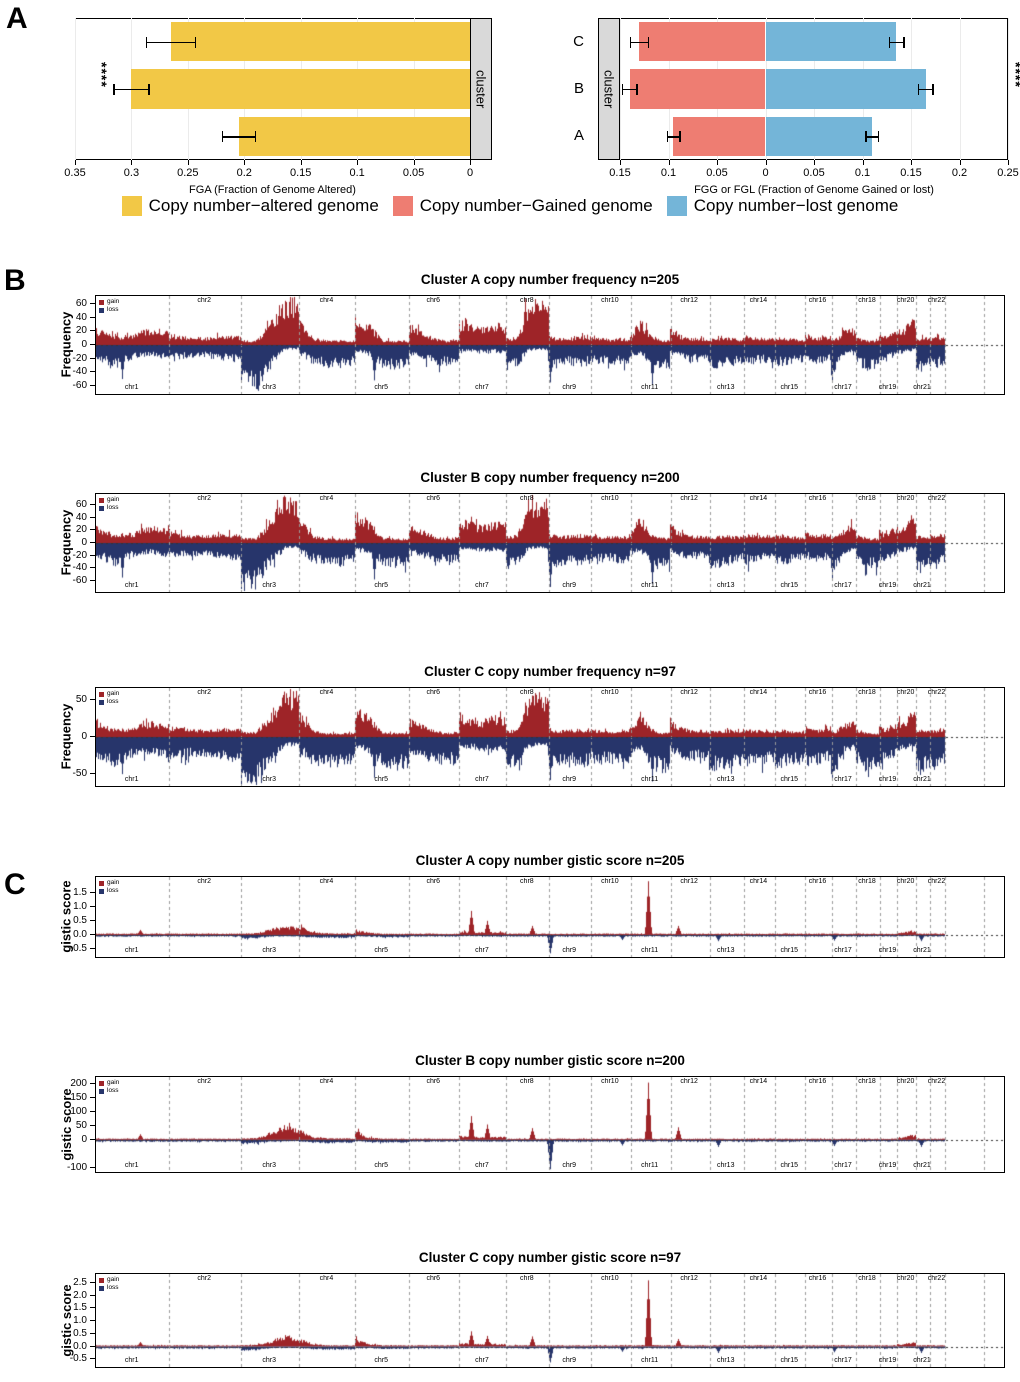 This screenshot has width=1020, height=1382. Describe the element at coordinates (796, 205) in the screenshot. I see `legend-label-lost: Copy number−lost genome` at that location.